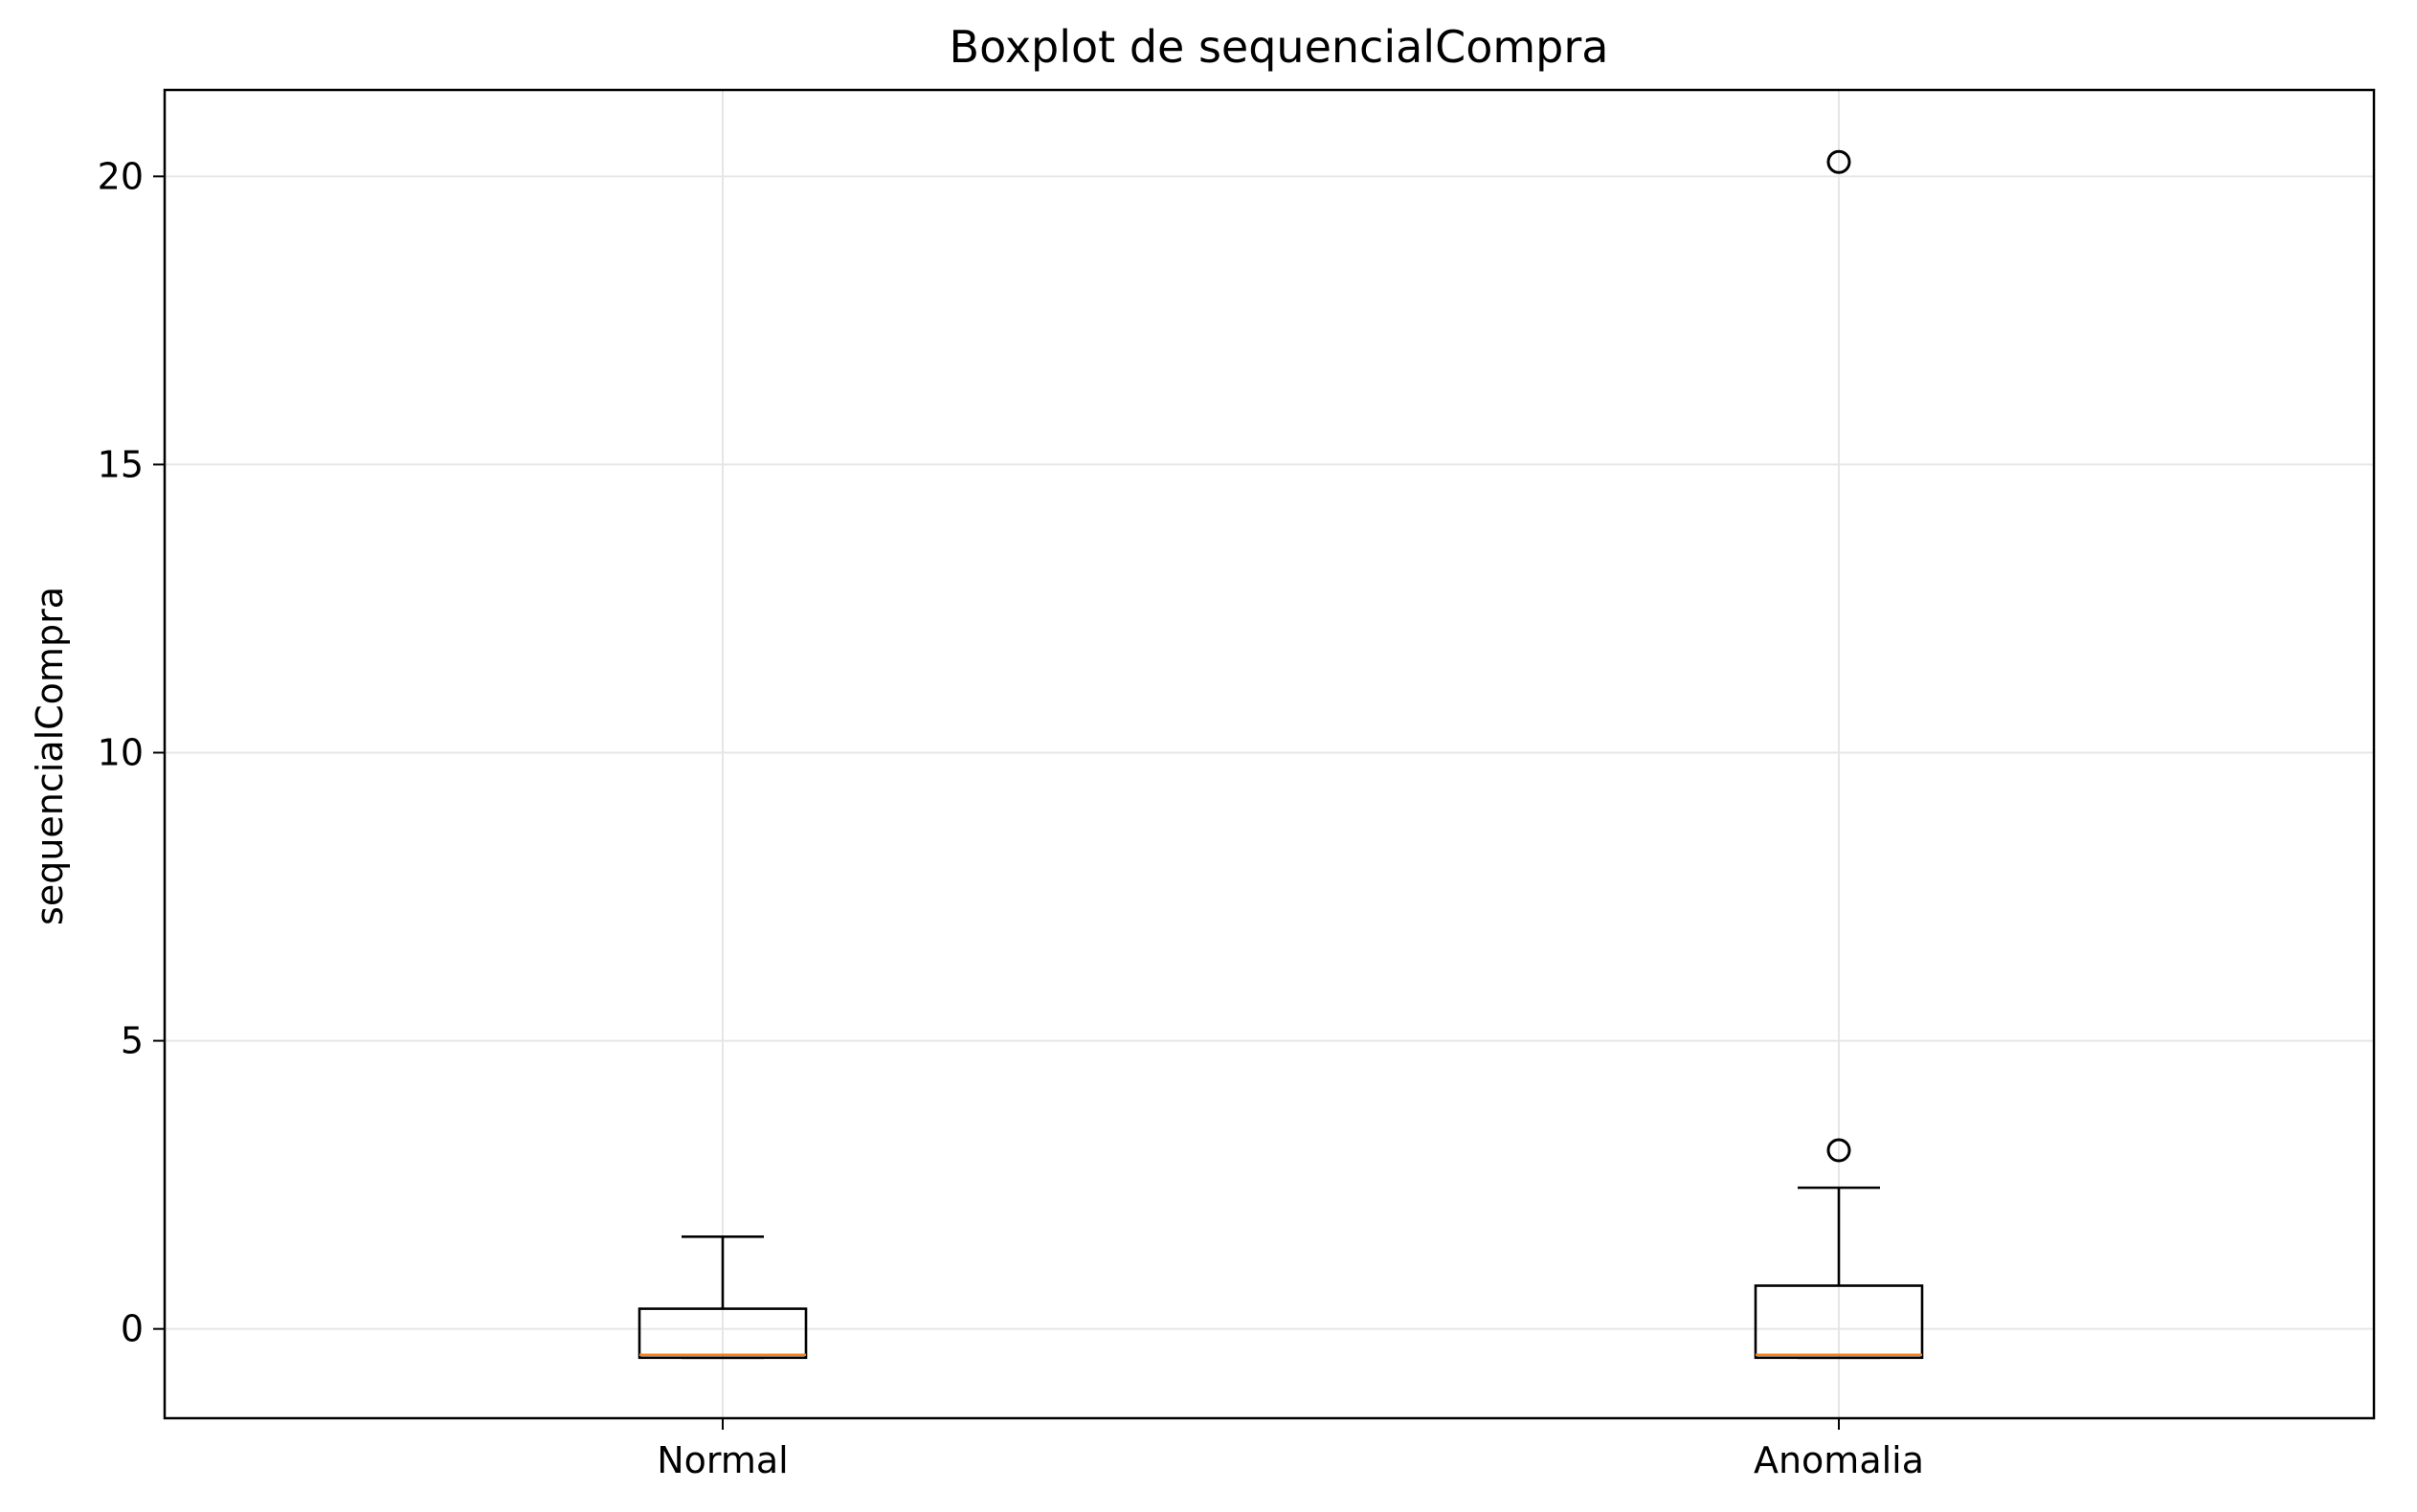 The image size is (2417, 1512). Describe the element at coordinates (132, 1329) in the screenshot. I see `y-tick-label: 0` at that location.